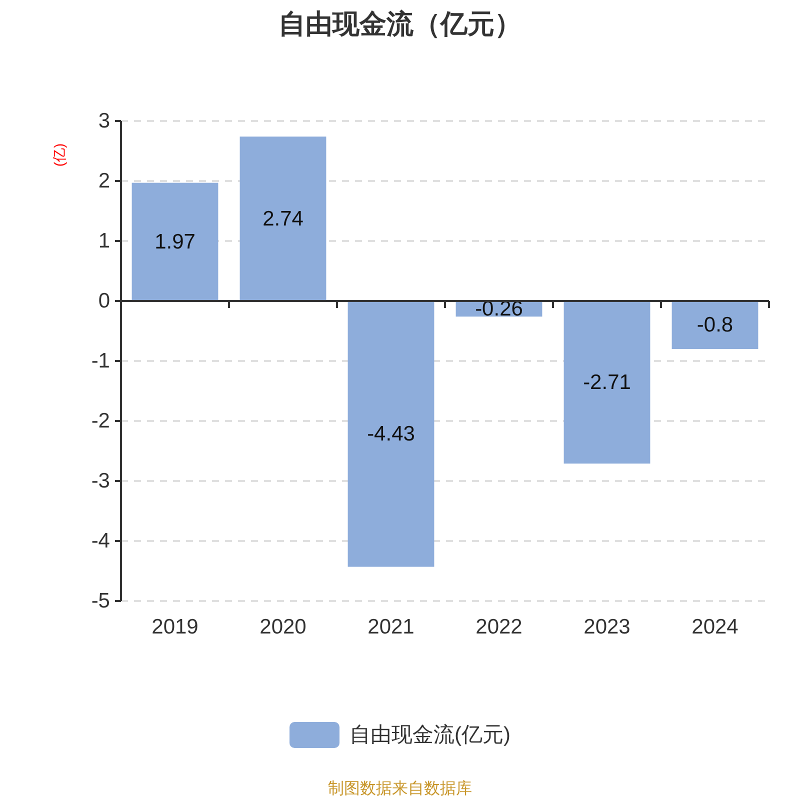 This screenshot has width=800, height=800. What do you see at coordinates (430, 735) in the screenshot?
I see `legend-label: 自由现金流(亿元)` at bounding box center [430, 735].